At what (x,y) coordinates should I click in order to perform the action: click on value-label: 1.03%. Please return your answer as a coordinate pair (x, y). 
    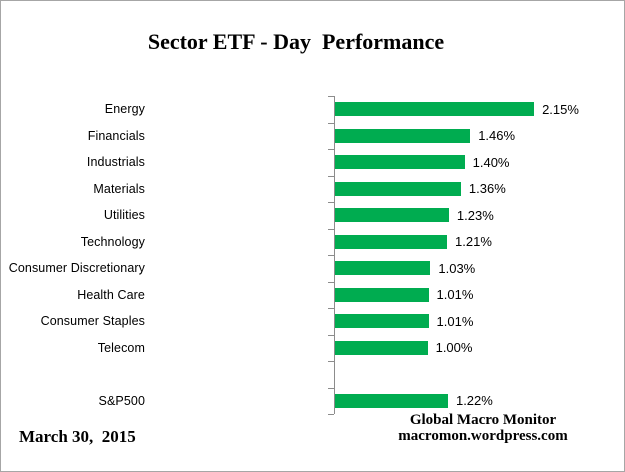
    Looking at the image, I should click on (457, 268).